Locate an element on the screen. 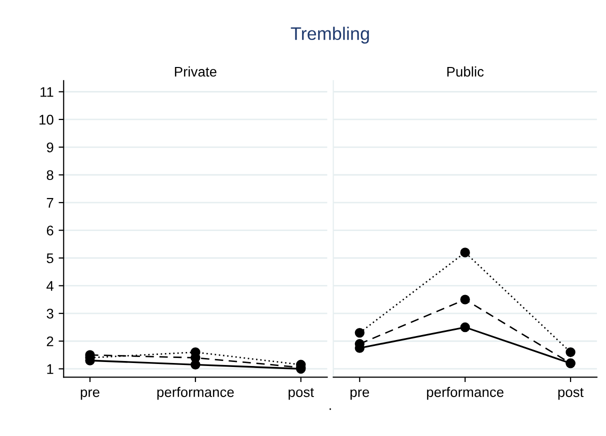 The width and height of the screenshot is (606, 436). y-tick-label: 7 is located at coordinates (50, 203).